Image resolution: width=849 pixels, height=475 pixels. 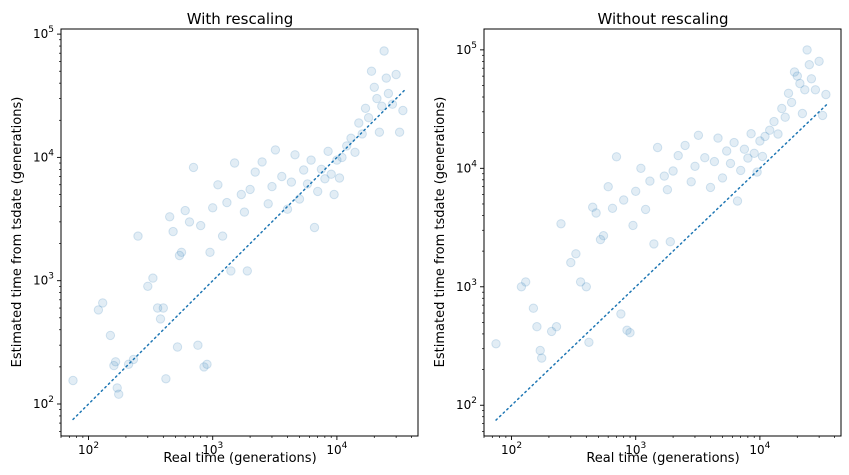 What do you see at coordinates (17, 232) in the screenshot?
I see `y-axis-label: Estimated time from tsdate (generations)` at bounding box center [17, 232].